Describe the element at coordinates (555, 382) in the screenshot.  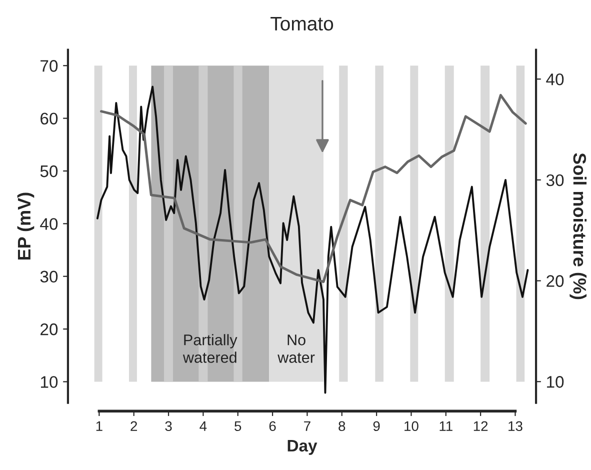
I see `y2-tick-label: 10` at that location.